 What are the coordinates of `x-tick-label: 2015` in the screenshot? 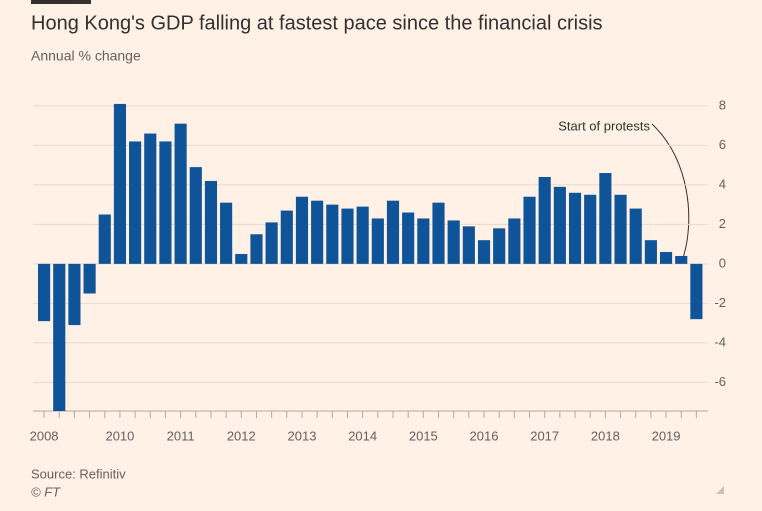 It's located at (423, 435).